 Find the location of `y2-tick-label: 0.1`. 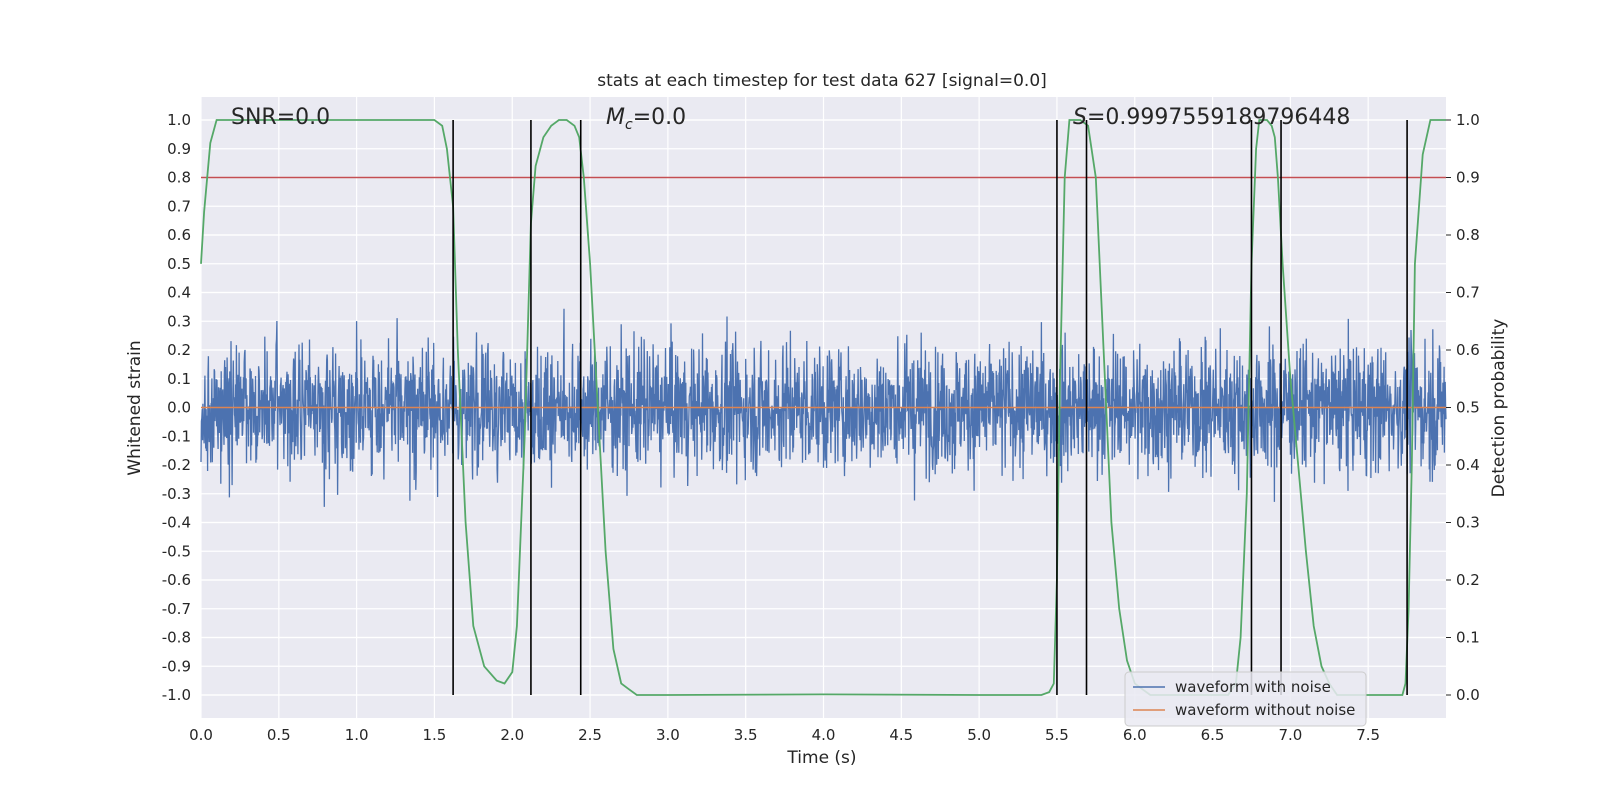

y2-tick-label: 0.1 is located at coordinates (1468, 638).